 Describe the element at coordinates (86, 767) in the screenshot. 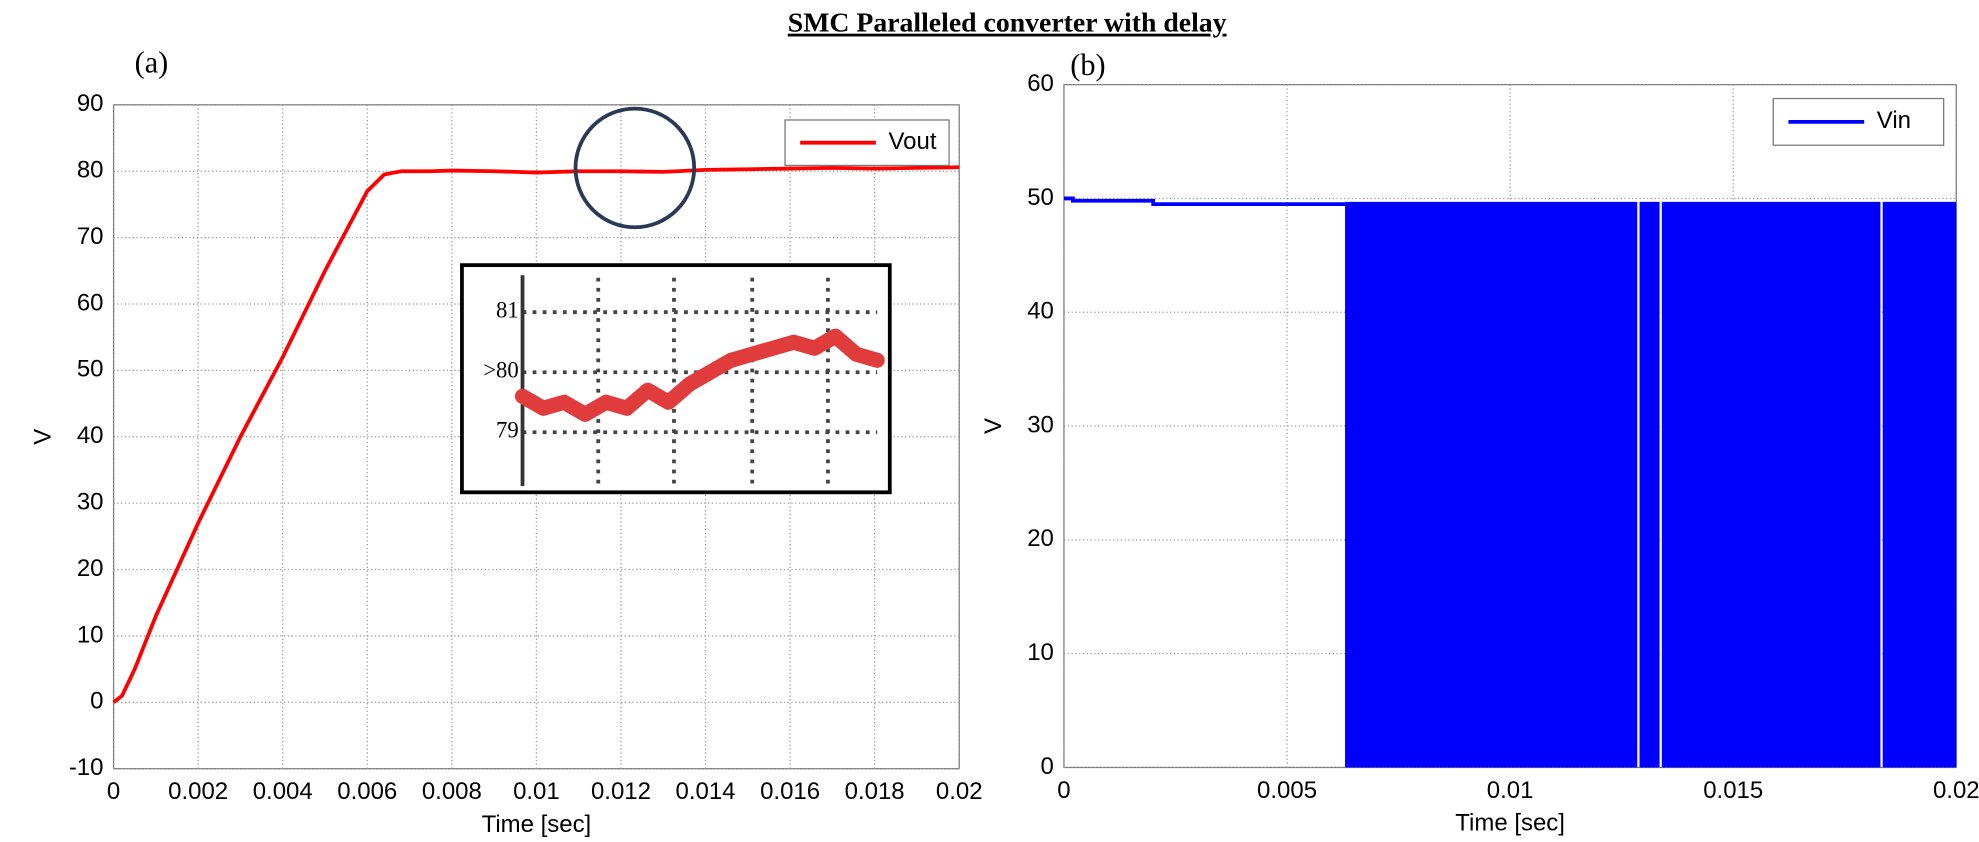

I see `y-tick-label: -10` at that location.